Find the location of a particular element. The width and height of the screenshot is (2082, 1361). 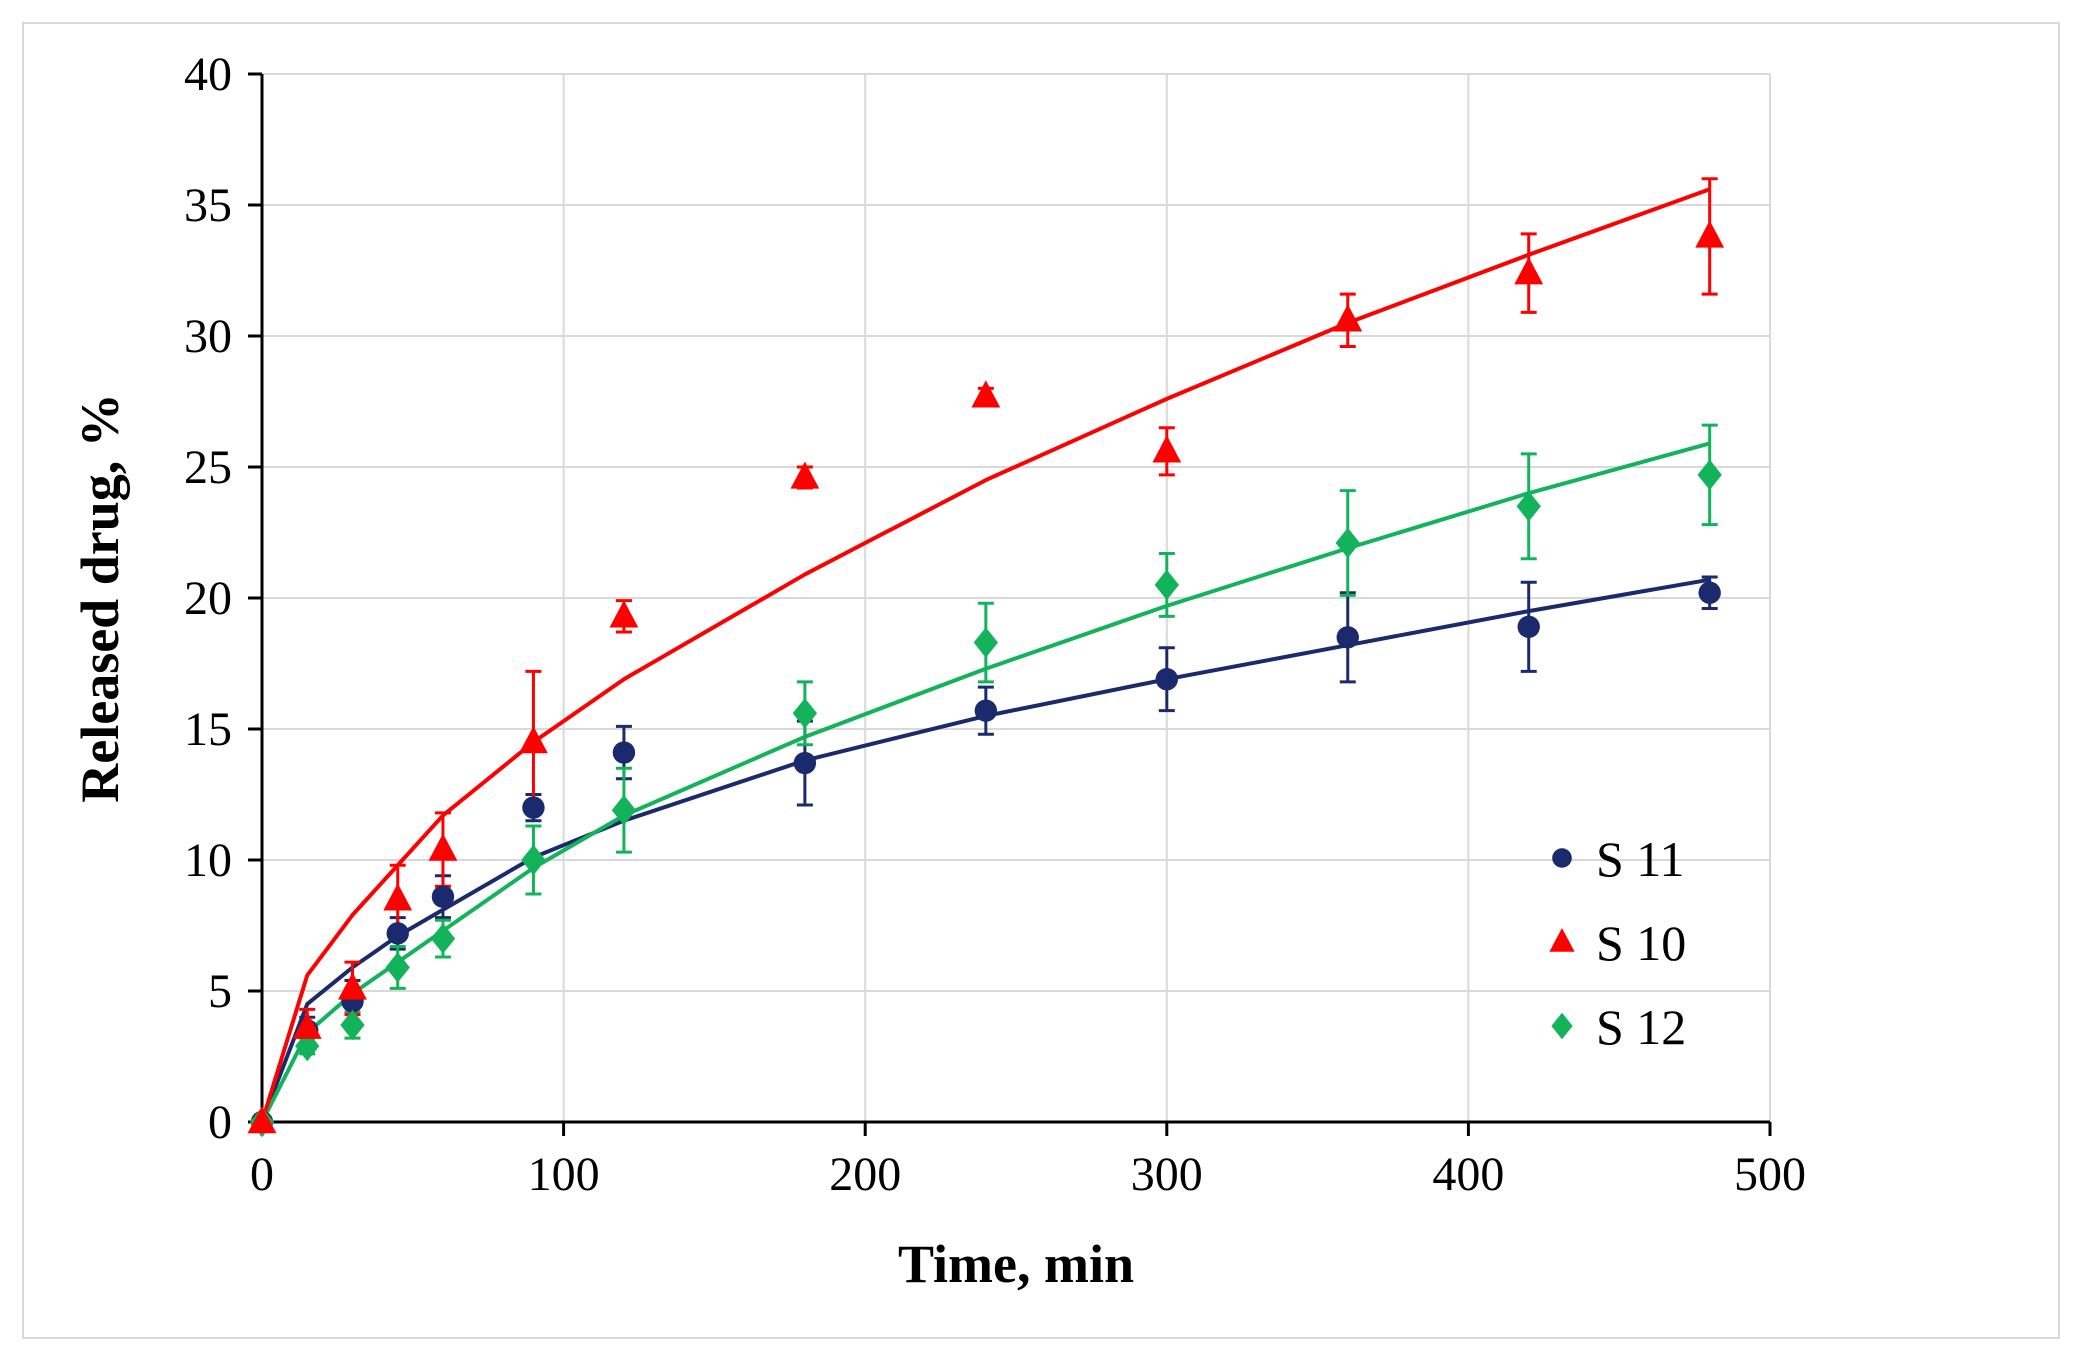

y-tick-label: 15 is located at coordinates (208, 729).